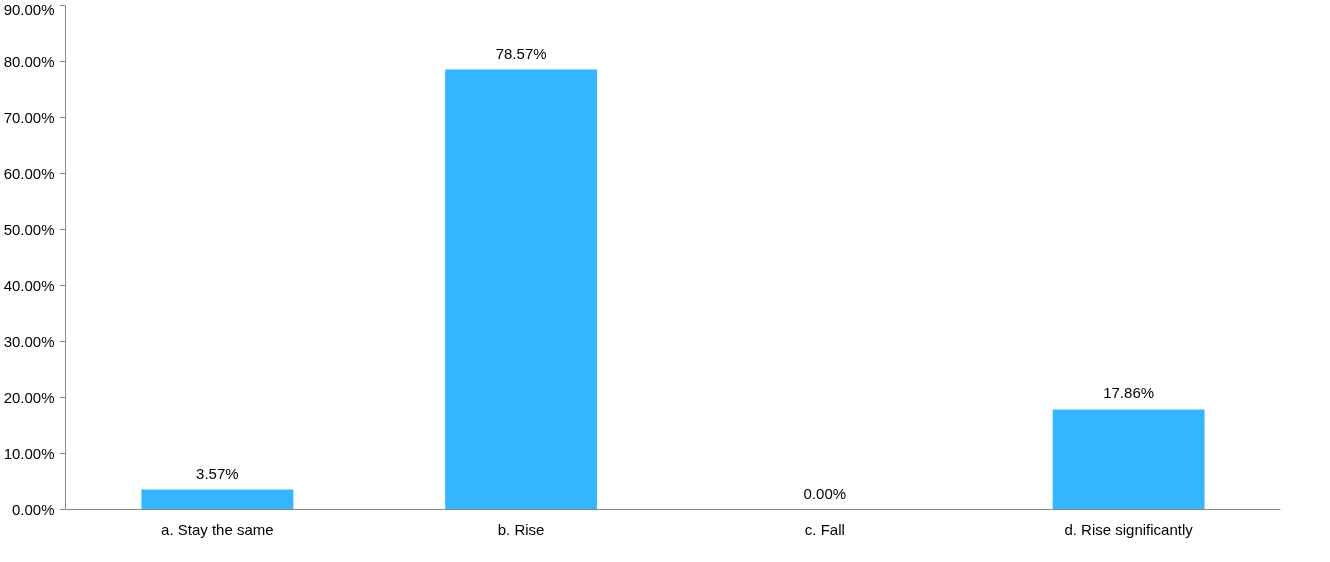 The image size is (1330, 562). I want to click on data-label: 78.57%, so click(521, 53).